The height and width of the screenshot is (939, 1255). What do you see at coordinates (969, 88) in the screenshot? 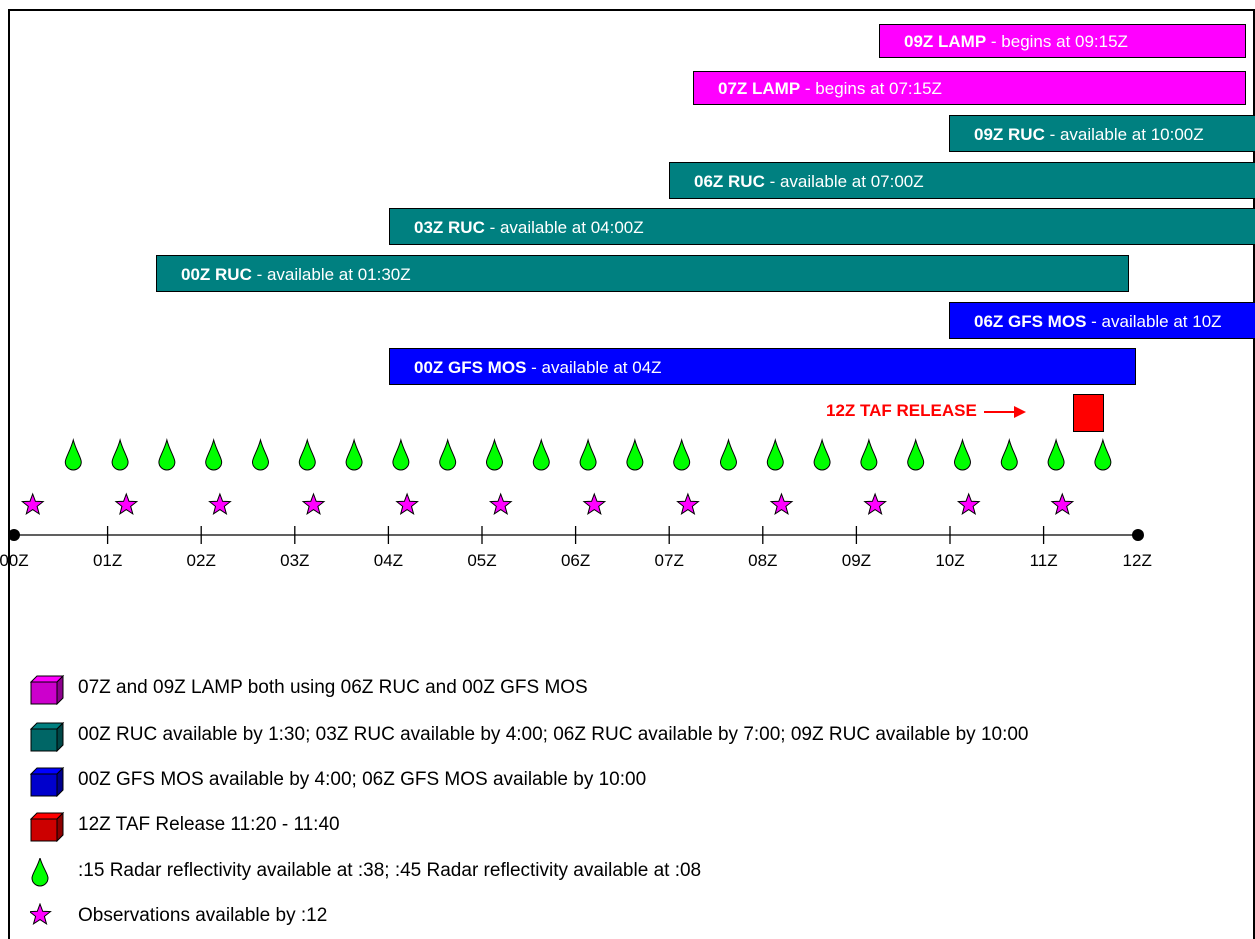
I see `bar-07z-lamp: 07Z LAMP - begins at 07:15Z` at bounding box center [969, 88].